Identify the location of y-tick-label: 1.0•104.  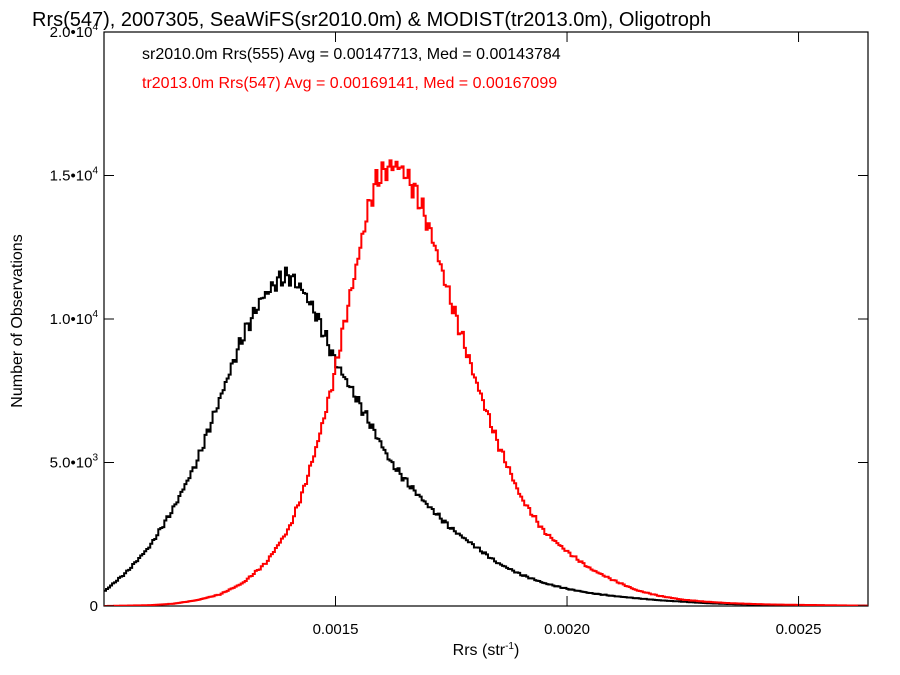
(74, 318).